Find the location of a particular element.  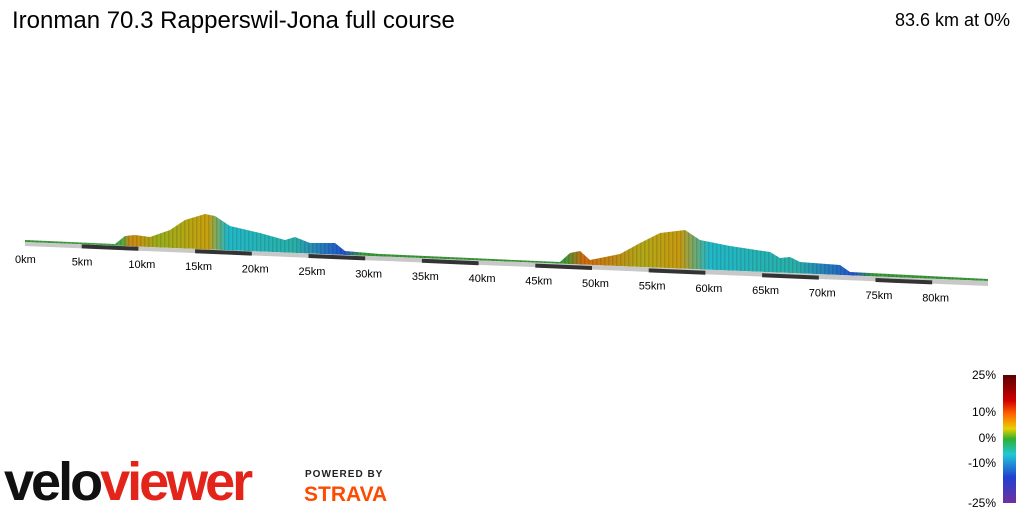

distance-label: 70km is located at coordinates (822, 294).